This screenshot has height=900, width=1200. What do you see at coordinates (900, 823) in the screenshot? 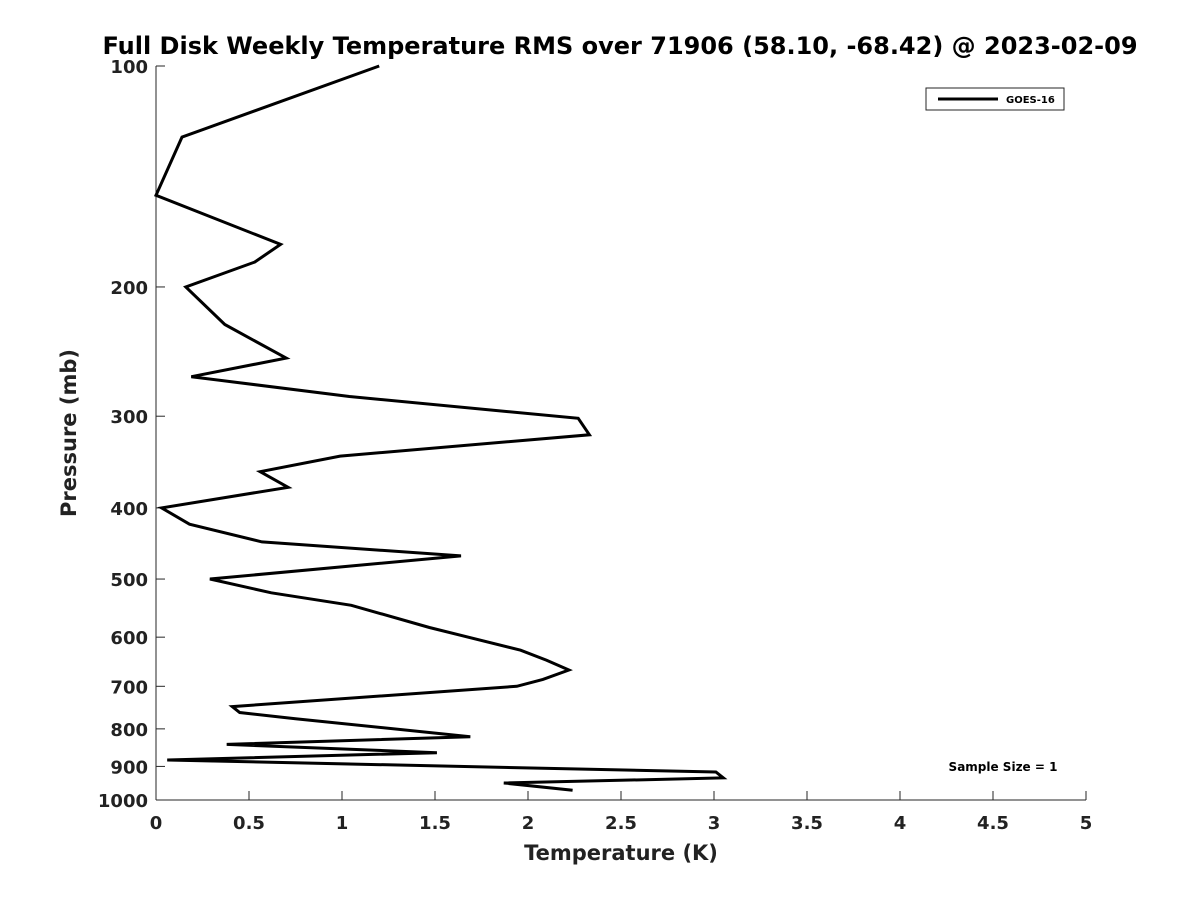
I see `x-tick-label: 4` at bounding box center [900, 823].